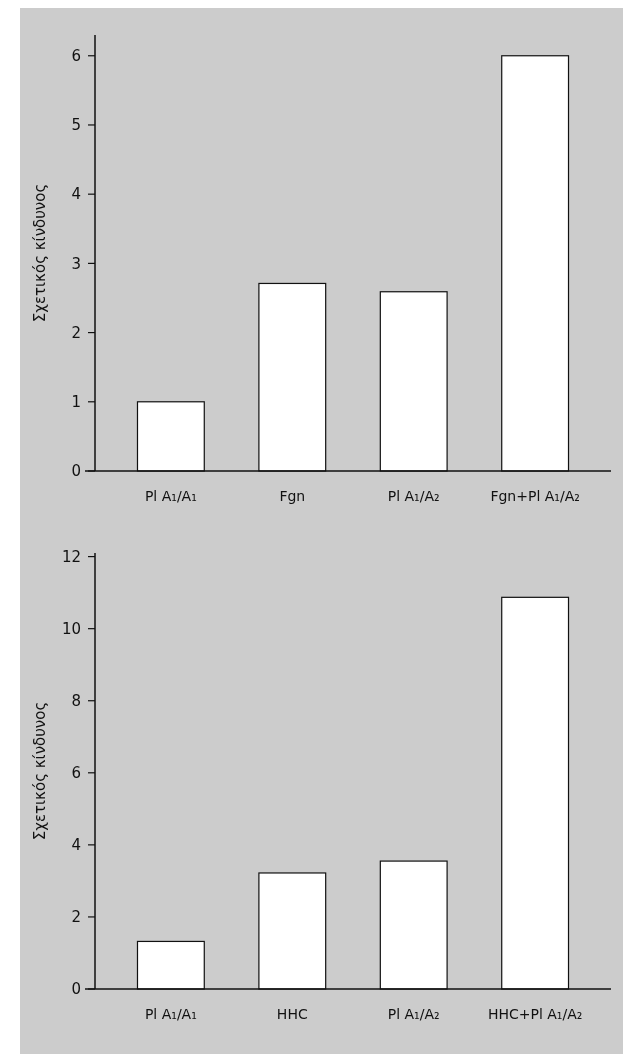 The width and height of the screenshot is (631, 1062). I want to click on y-tick-label: 1, so click(76, 402).